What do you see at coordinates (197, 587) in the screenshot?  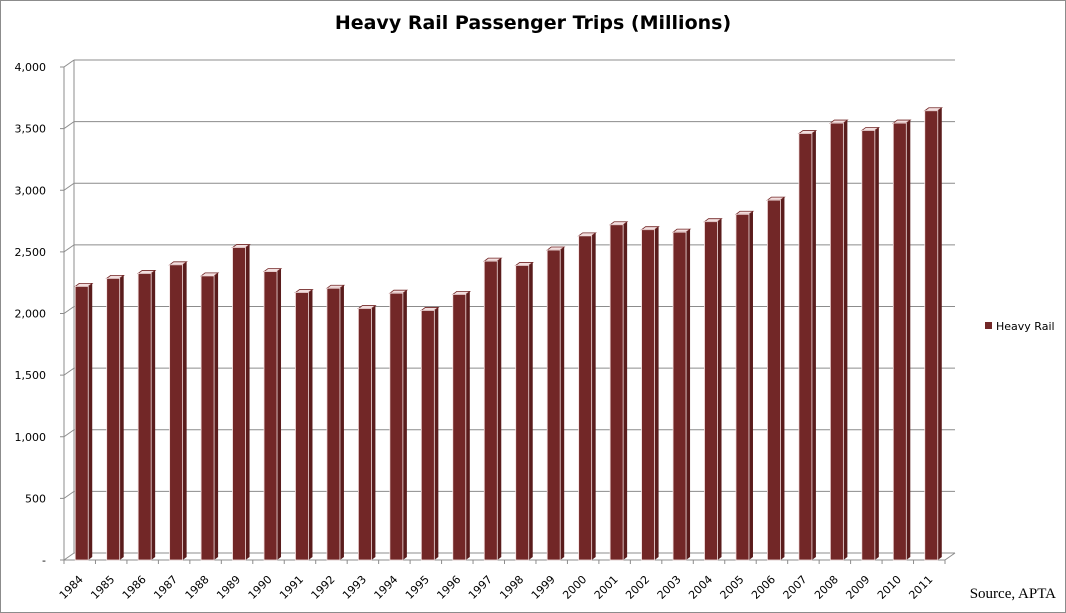 I see `x-tick-label: 1988` at bounding box center [197, 587].